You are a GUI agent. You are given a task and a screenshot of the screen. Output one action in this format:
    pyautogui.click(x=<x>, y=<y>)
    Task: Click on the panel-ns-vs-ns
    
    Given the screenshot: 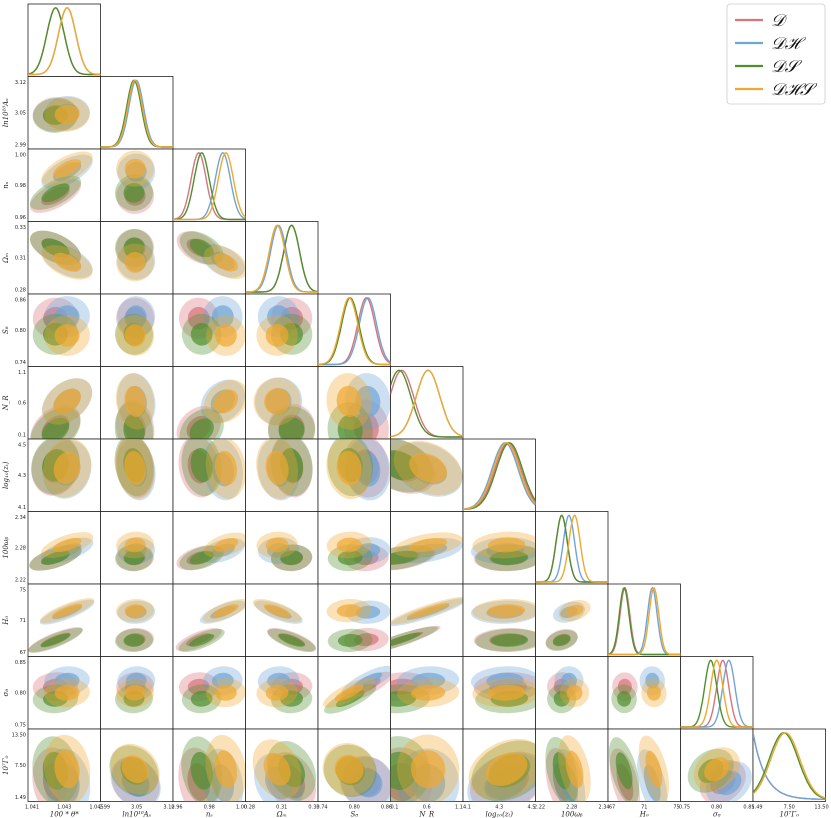 What is the action you would take?
    pyautogui.click(x=209, y=185)
    